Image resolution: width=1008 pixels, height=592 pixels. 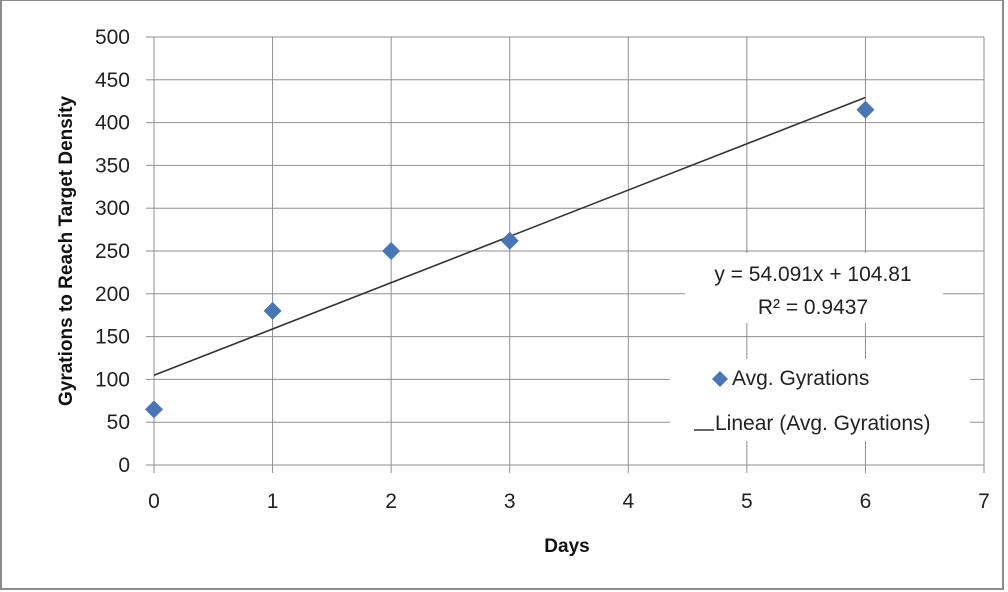 I want to click on legend-label-linear: Linear (Avg. Gyrations), so click(x=823, y=423).